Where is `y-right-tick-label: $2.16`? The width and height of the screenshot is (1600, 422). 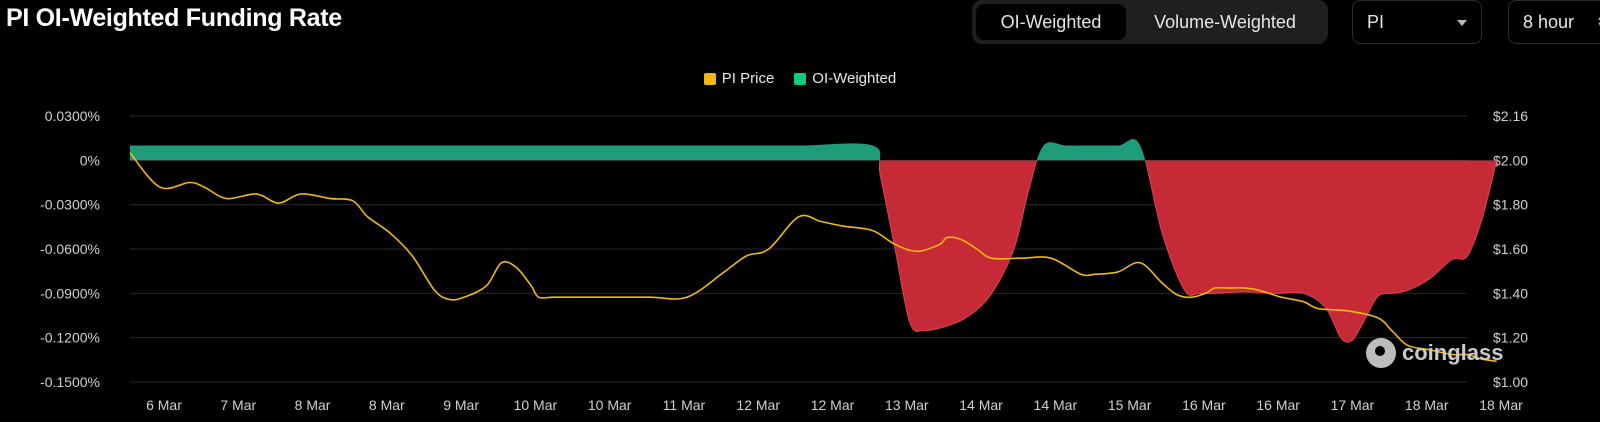
y-right-tick-label: $2.16 is located at coordinates (1510, 116).